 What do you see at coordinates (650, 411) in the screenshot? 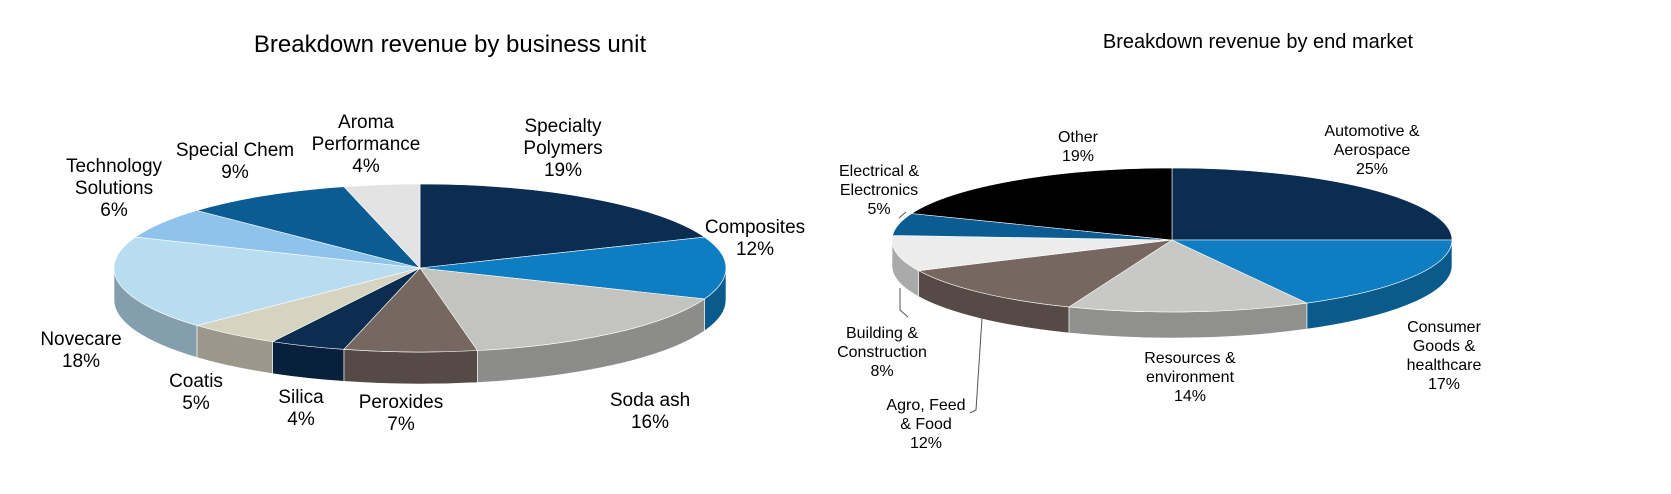
I see `slice-label-soda-ash: Soda ash 16%` at bounding box center [650, 411].